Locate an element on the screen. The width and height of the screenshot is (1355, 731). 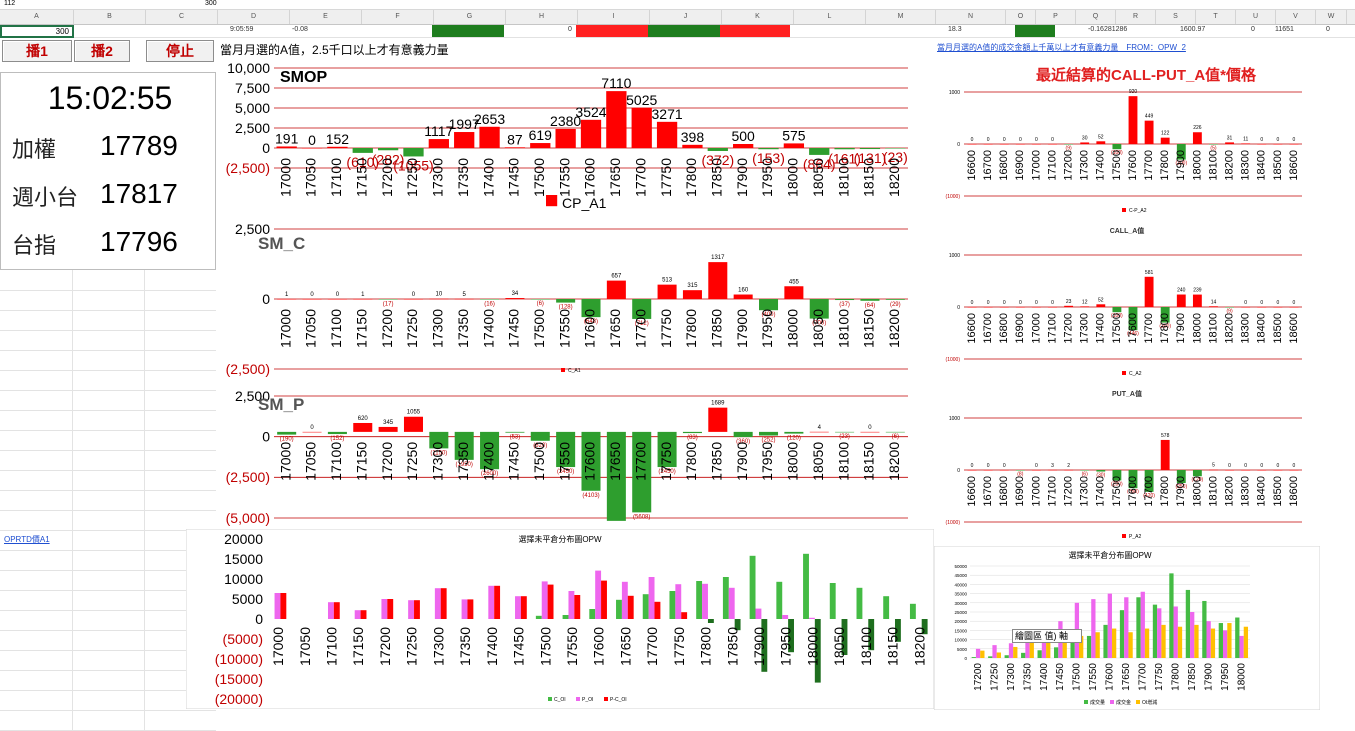
play1-button: 播1 is located at coordinates (37, 51).